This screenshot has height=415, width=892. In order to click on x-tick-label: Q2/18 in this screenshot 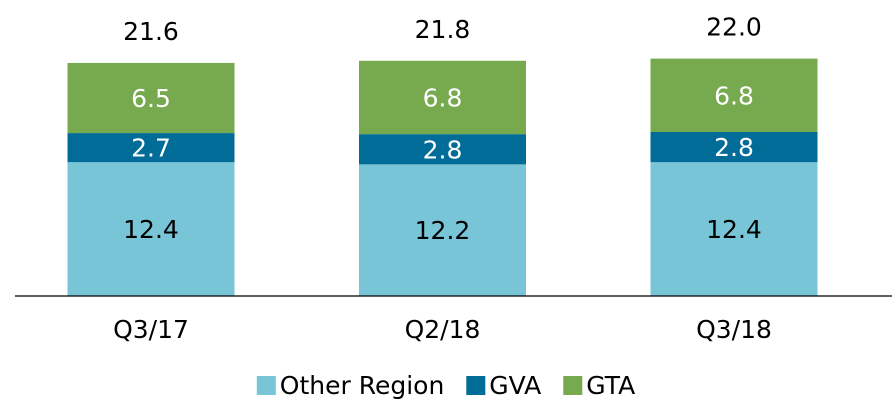, I will do `click(443, 329)`.